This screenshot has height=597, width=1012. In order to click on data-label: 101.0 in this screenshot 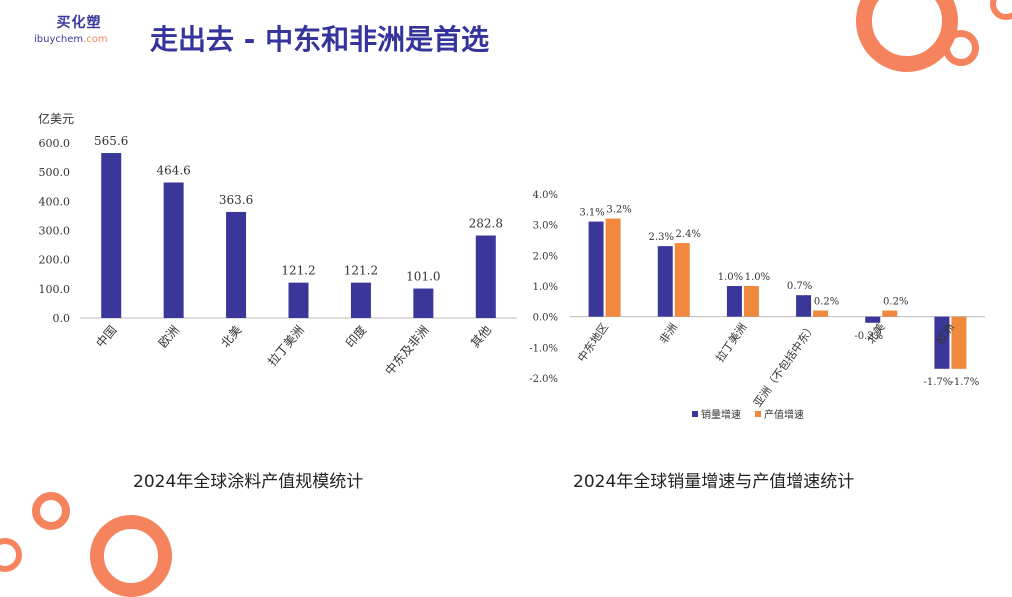, I will do `click(423, 277)`.